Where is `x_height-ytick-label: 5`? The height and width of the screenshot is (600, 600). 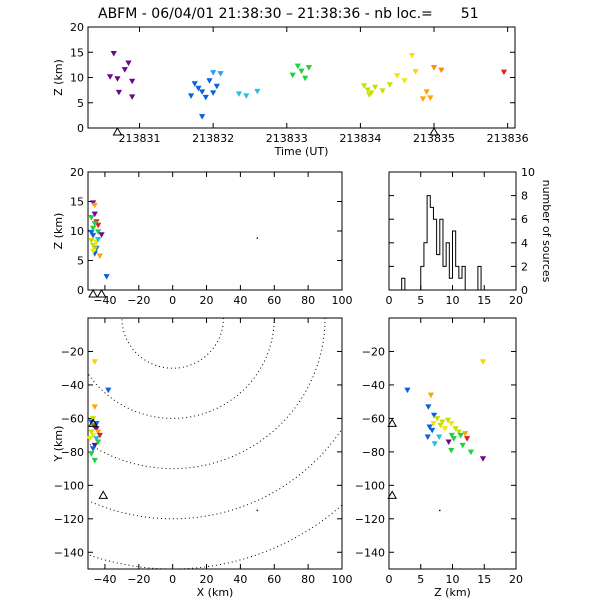 x_height-ytick-label: 5 is located at coordinates (80, 261).